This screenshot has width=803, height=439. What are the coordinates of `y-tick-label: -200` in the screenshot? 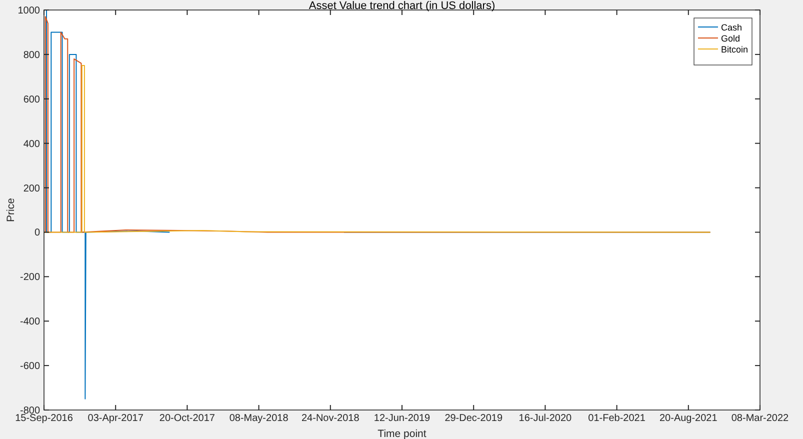 It's located at (30, 278).